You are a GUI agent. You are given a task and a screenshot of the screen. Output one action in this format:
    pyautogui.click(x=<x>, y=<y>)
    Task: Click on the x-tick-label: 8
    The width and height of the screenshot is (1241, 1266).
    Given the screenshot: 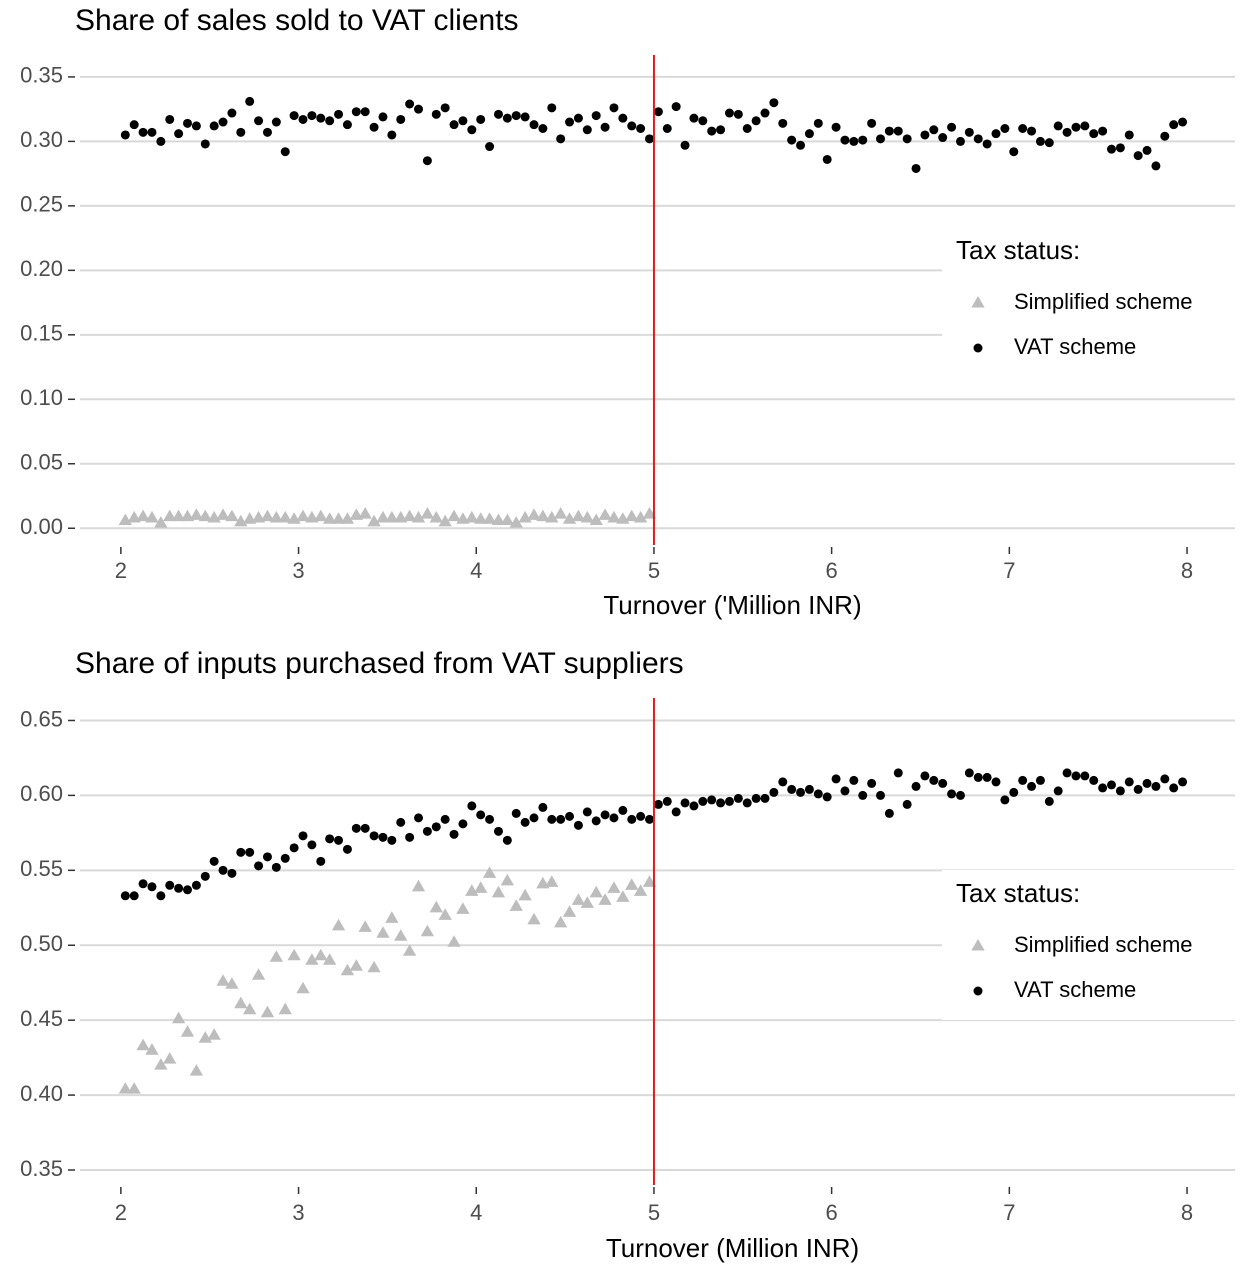 What is the action you would take?
    pyautogui.click(x=1187, y=570)
    